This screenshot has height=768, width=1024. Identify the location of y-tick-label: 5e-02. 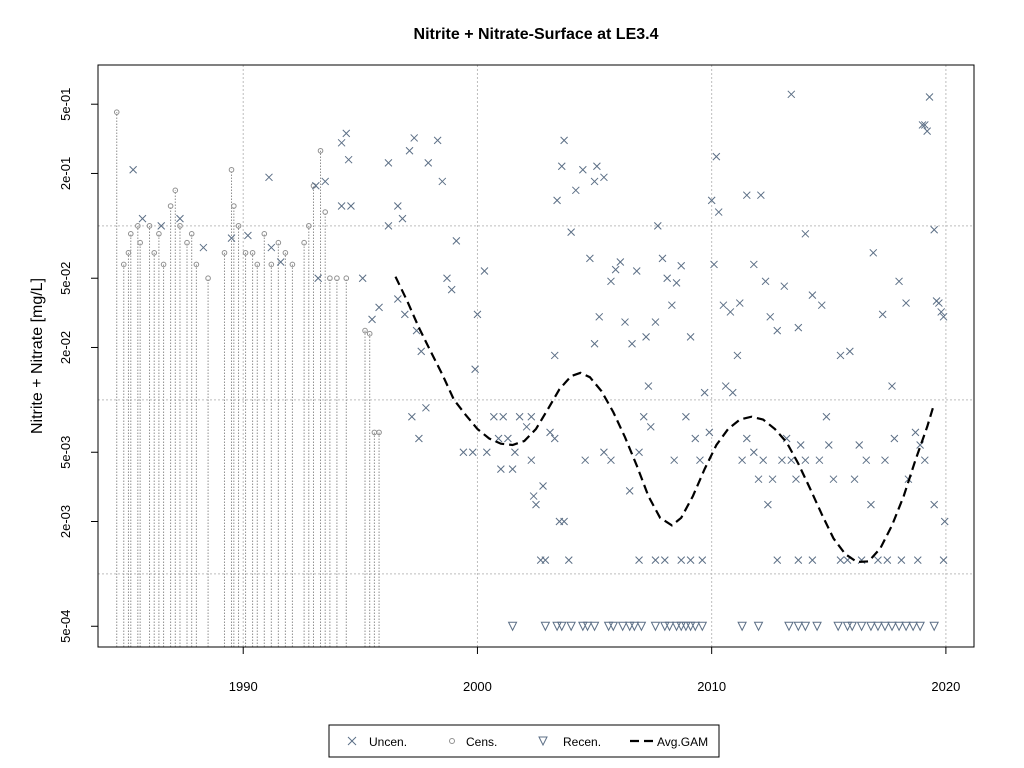
(65, 278).